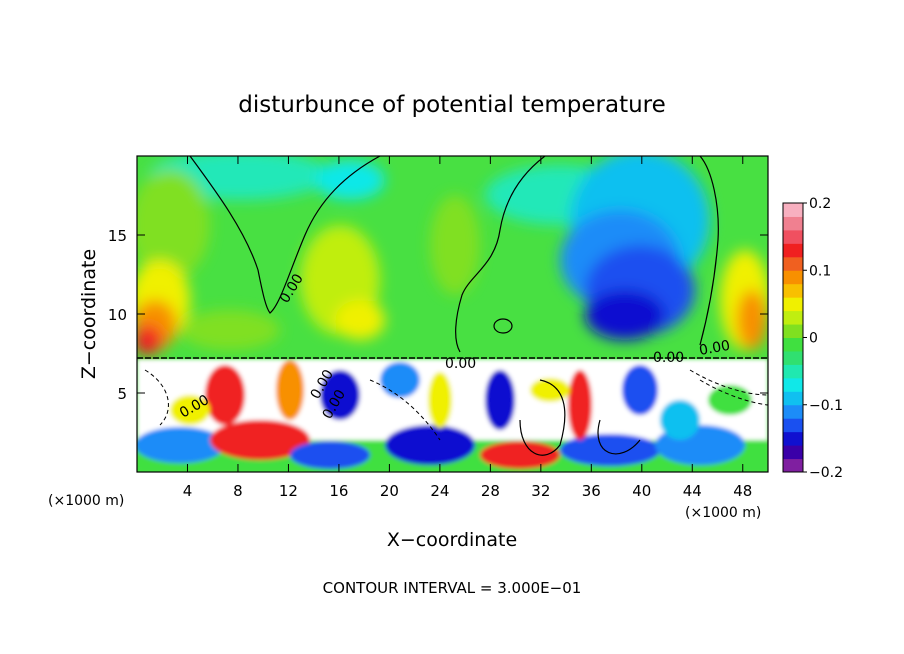  Describe the element at coordinates (122, 394) in the screenshot. I see `y-tick-label: 5` at that location.